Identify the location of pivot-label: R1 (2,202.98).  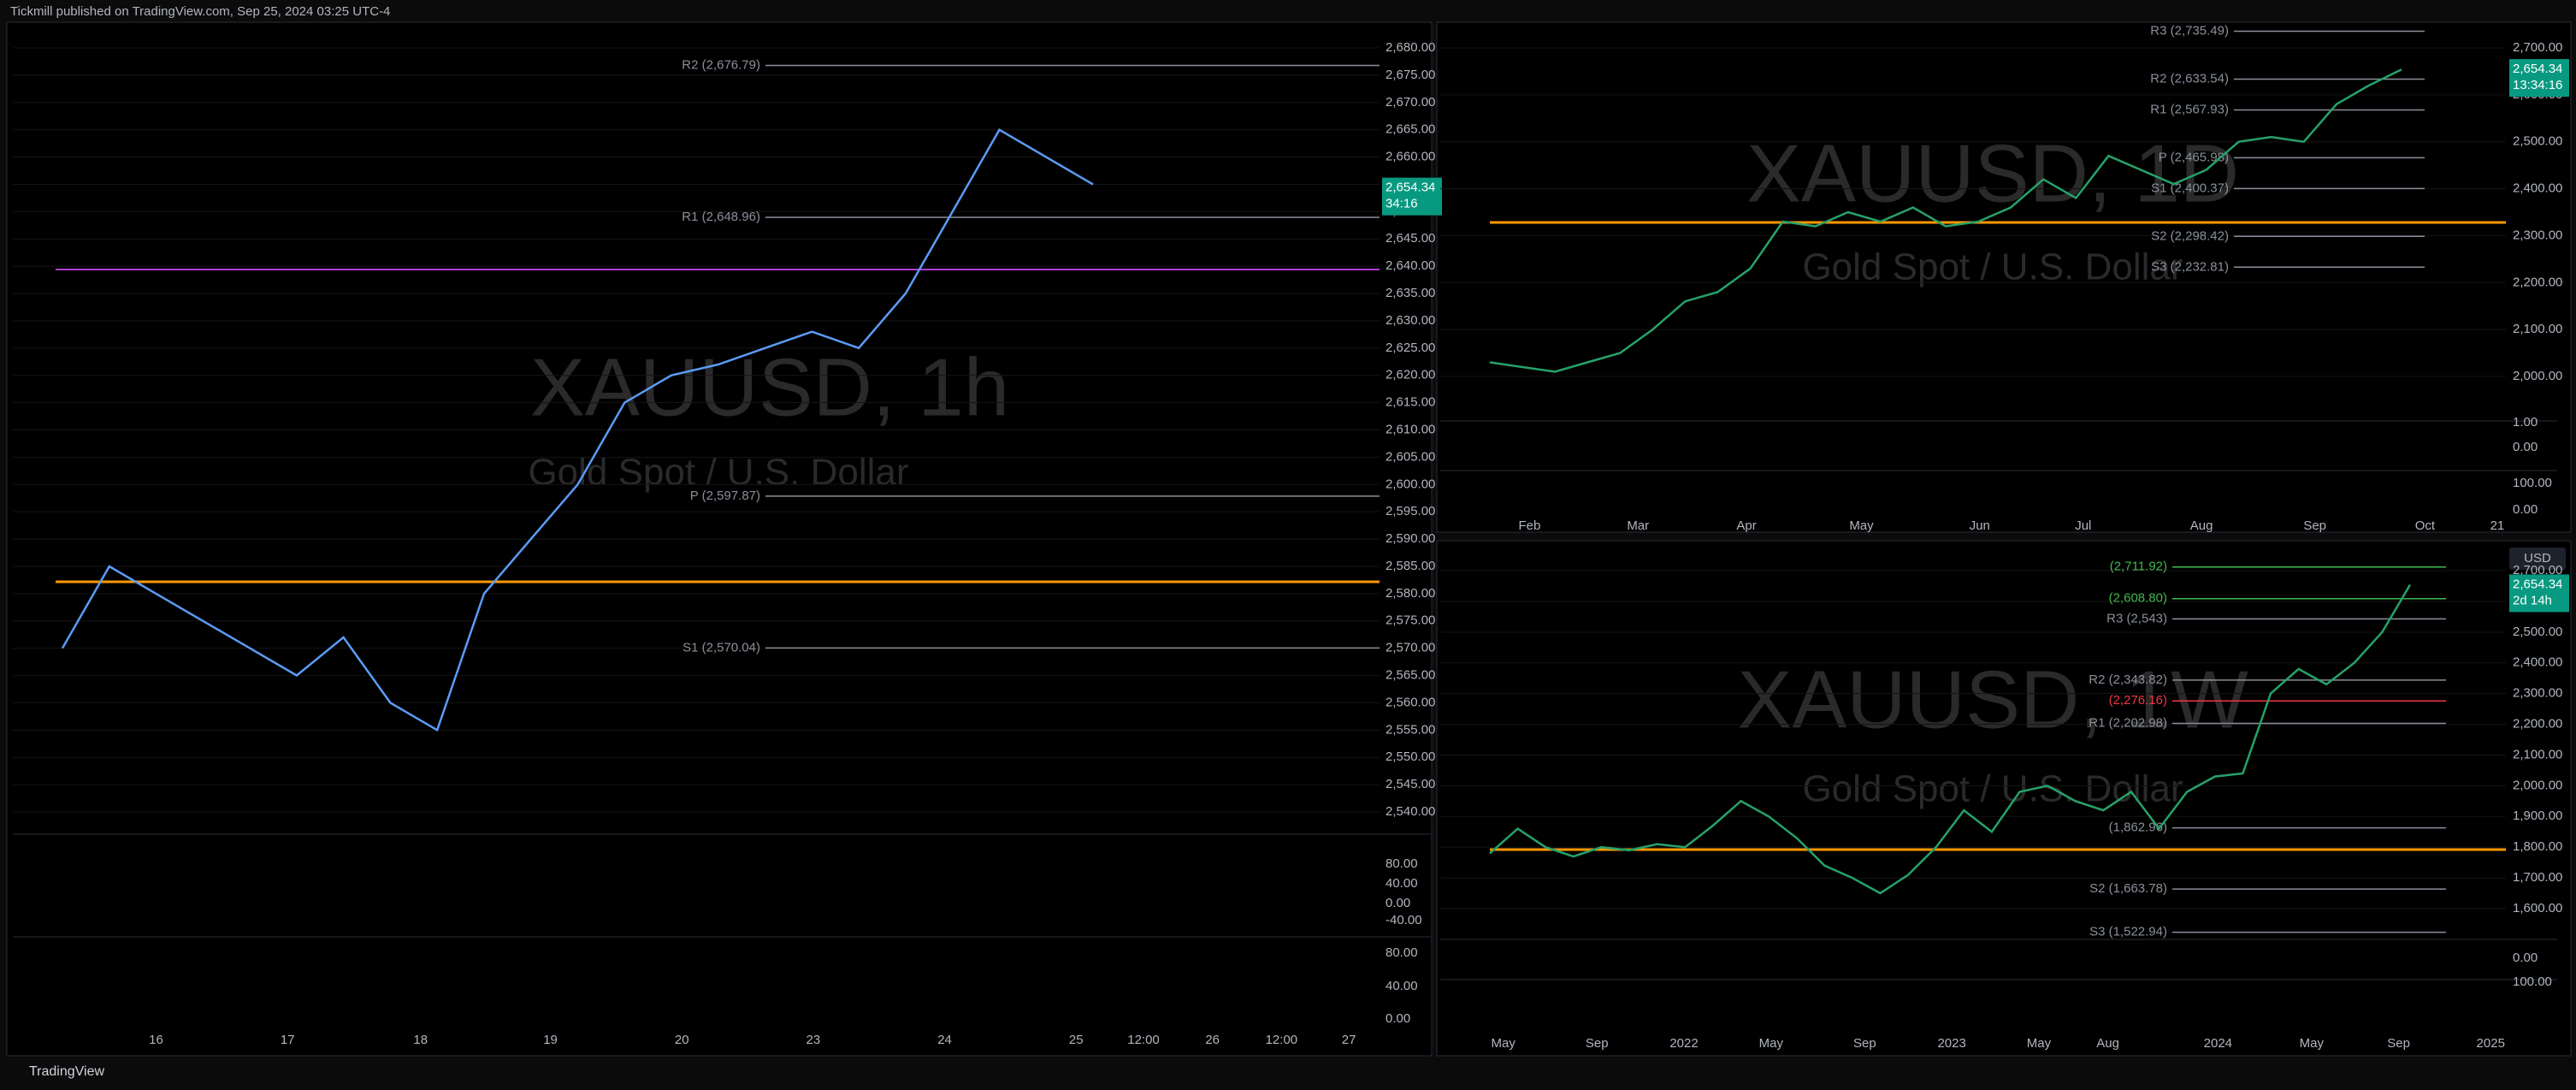
(2128, 722).